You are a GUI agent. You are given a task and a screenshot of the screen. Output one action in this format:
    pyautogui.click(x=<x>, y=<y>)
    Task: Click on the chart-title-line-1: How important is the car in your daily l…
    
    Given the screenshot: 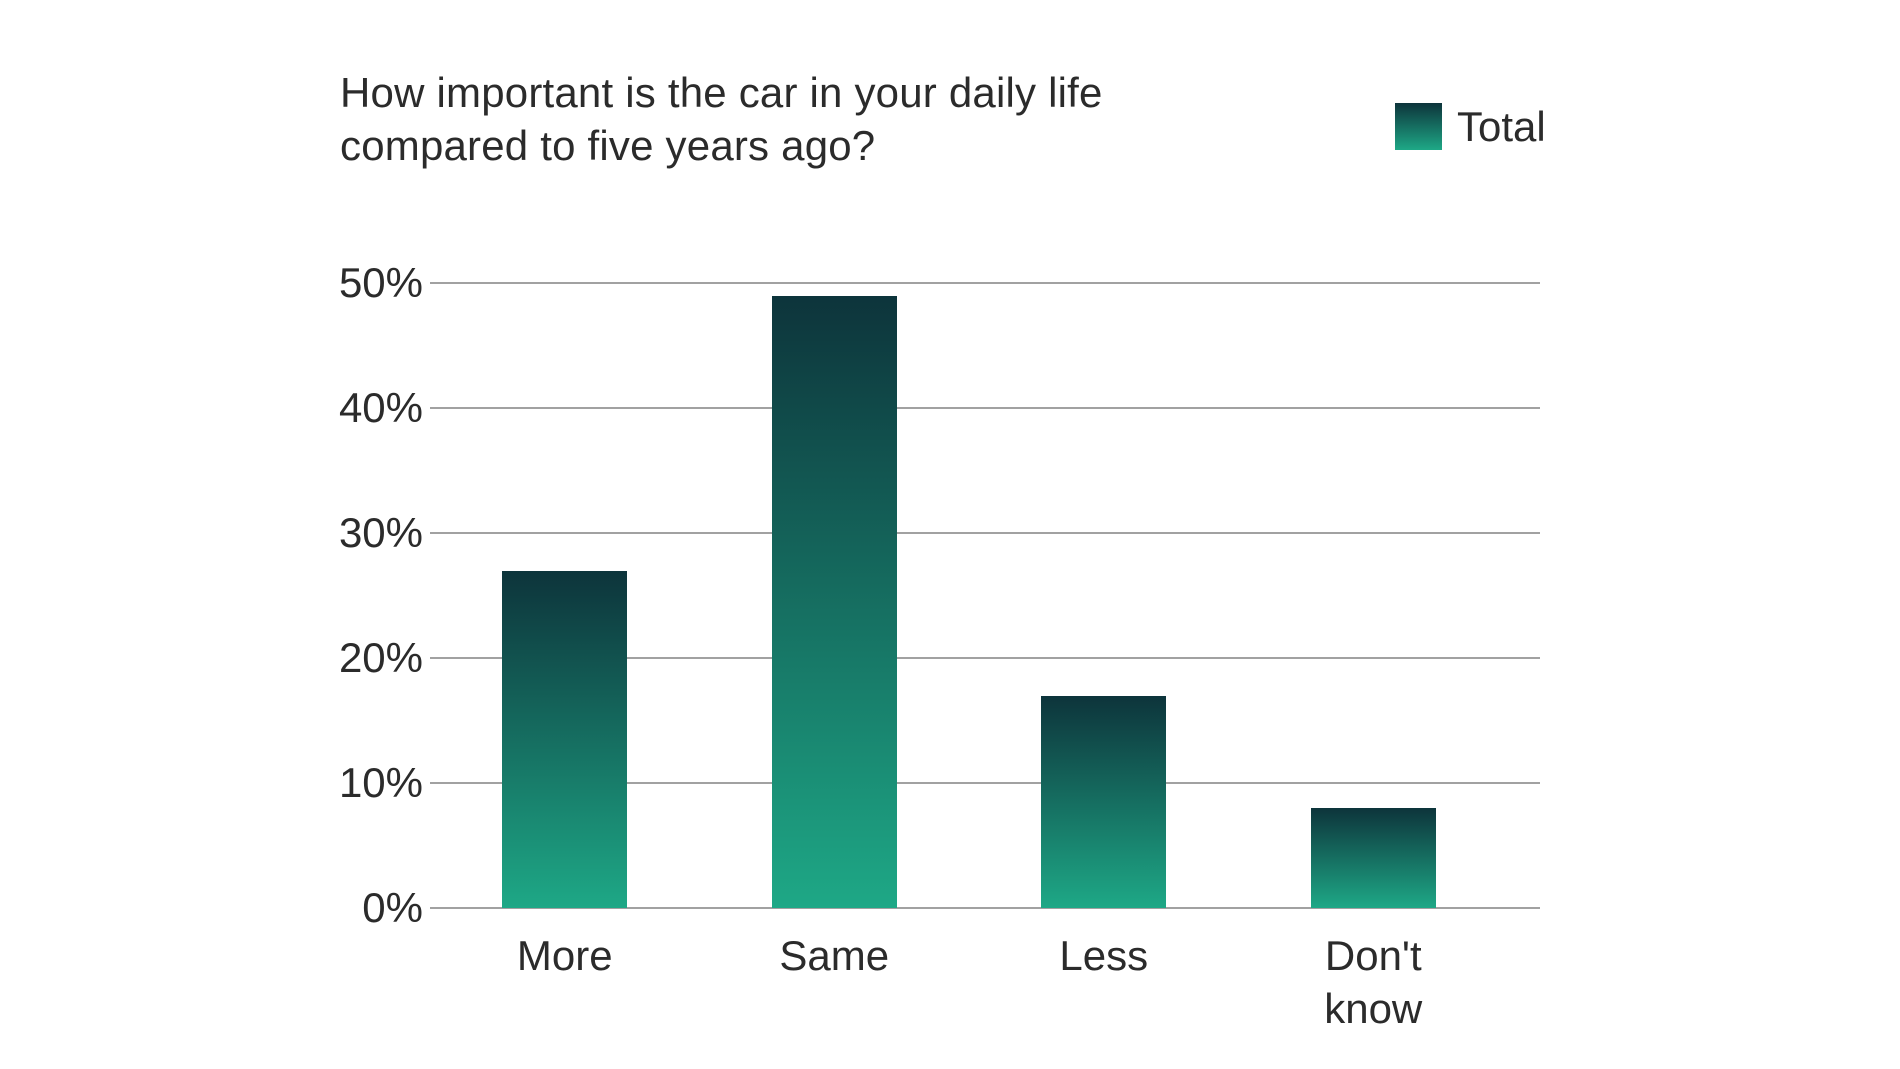 What is the action you would take?
    pyautogui.click(x=721, y=92)
    